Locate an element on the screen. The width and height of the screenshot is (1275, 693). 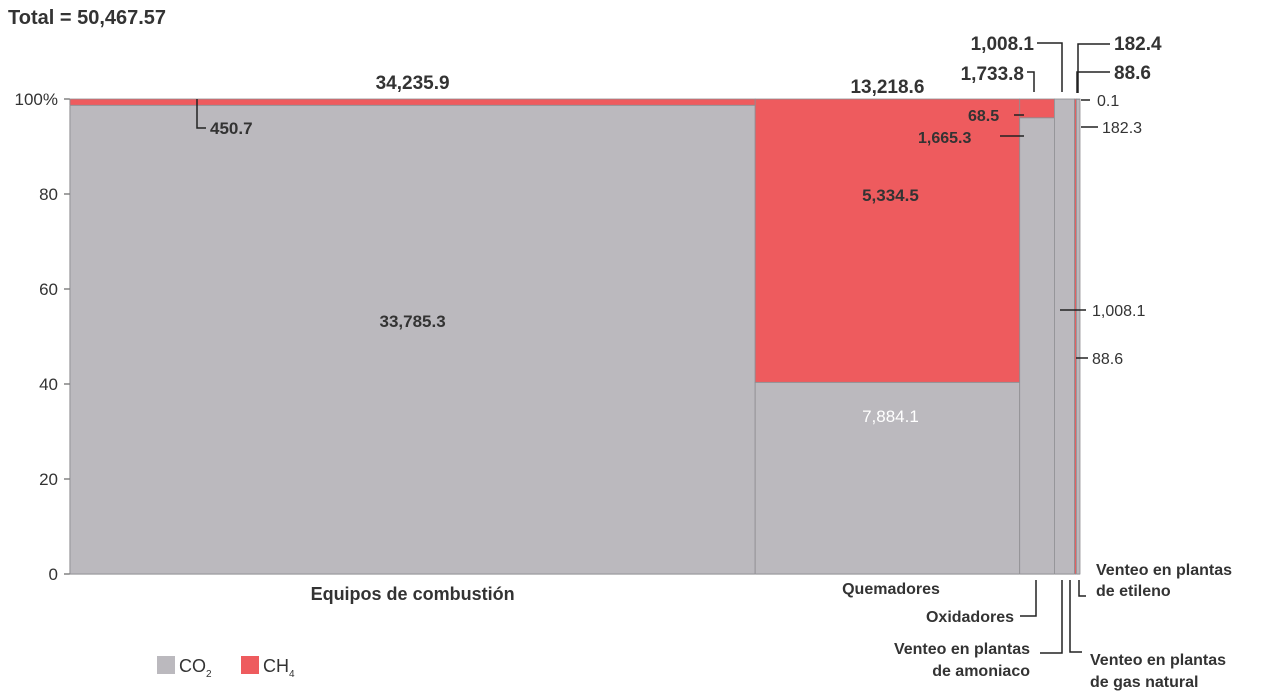
legend-co2-label: CO2 is located at coordinates (195, 668).